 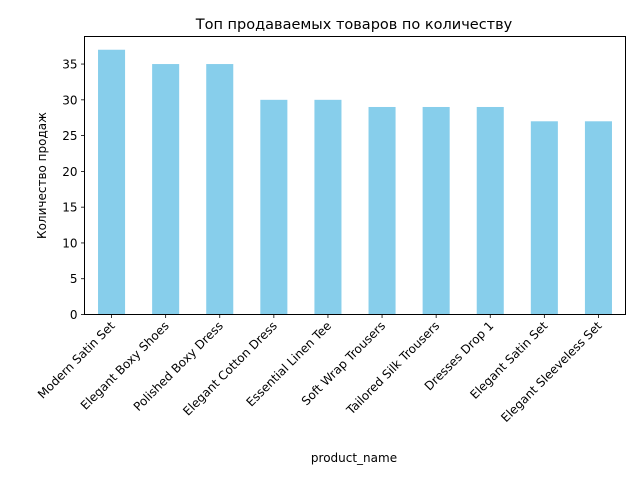 I want to click on y-tick-label: 30, so click(x=69, y=100).